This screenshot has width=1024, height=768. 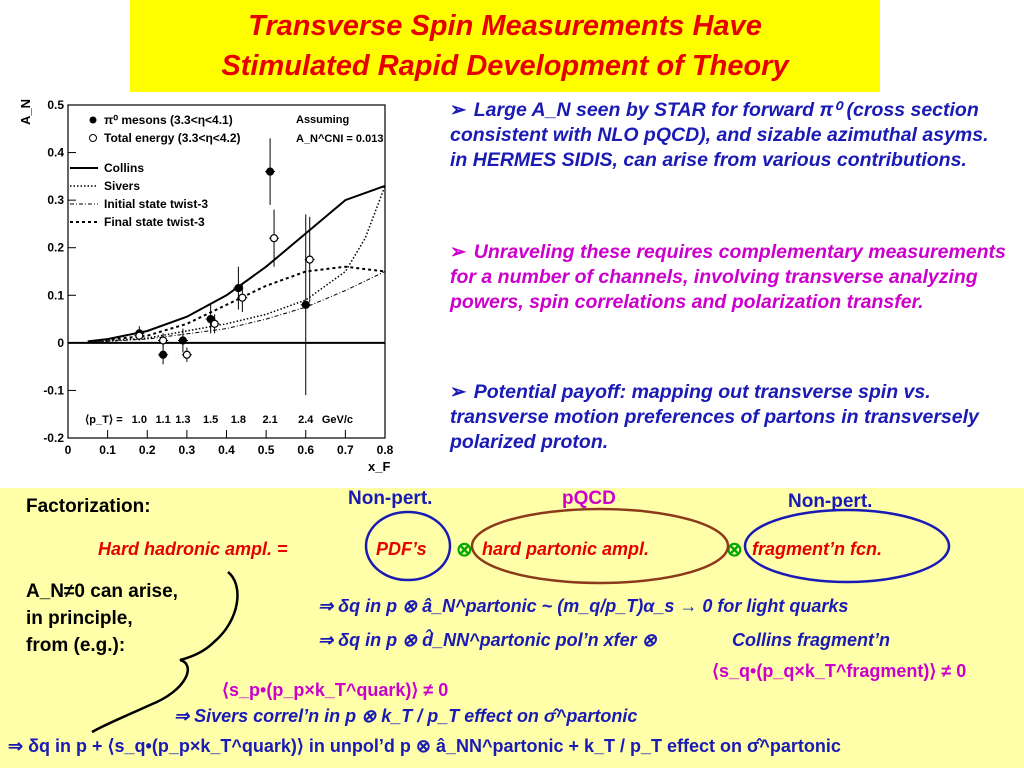 What do you see at coordinates (193, 549) in the screenshot?
I see `hard-hadronic-label: Hard hadronic ampl. =` at bounding box center [193, 549].